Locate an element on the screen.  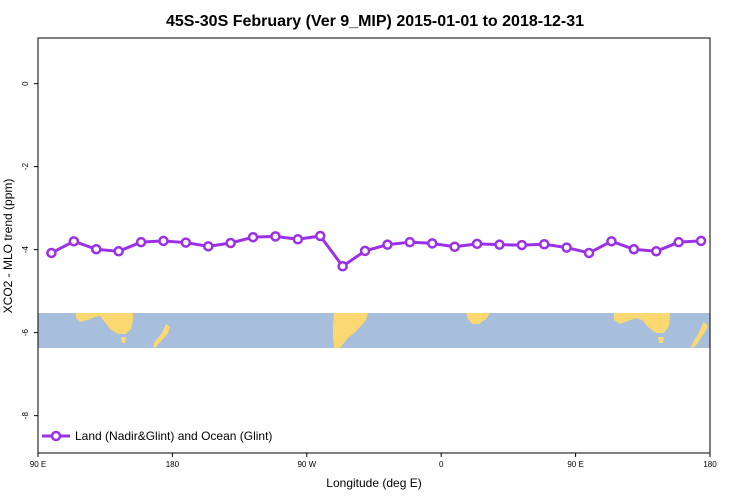
y-axis: 0 -2 -4 -6 -8 is located at coordinates (29, 250).